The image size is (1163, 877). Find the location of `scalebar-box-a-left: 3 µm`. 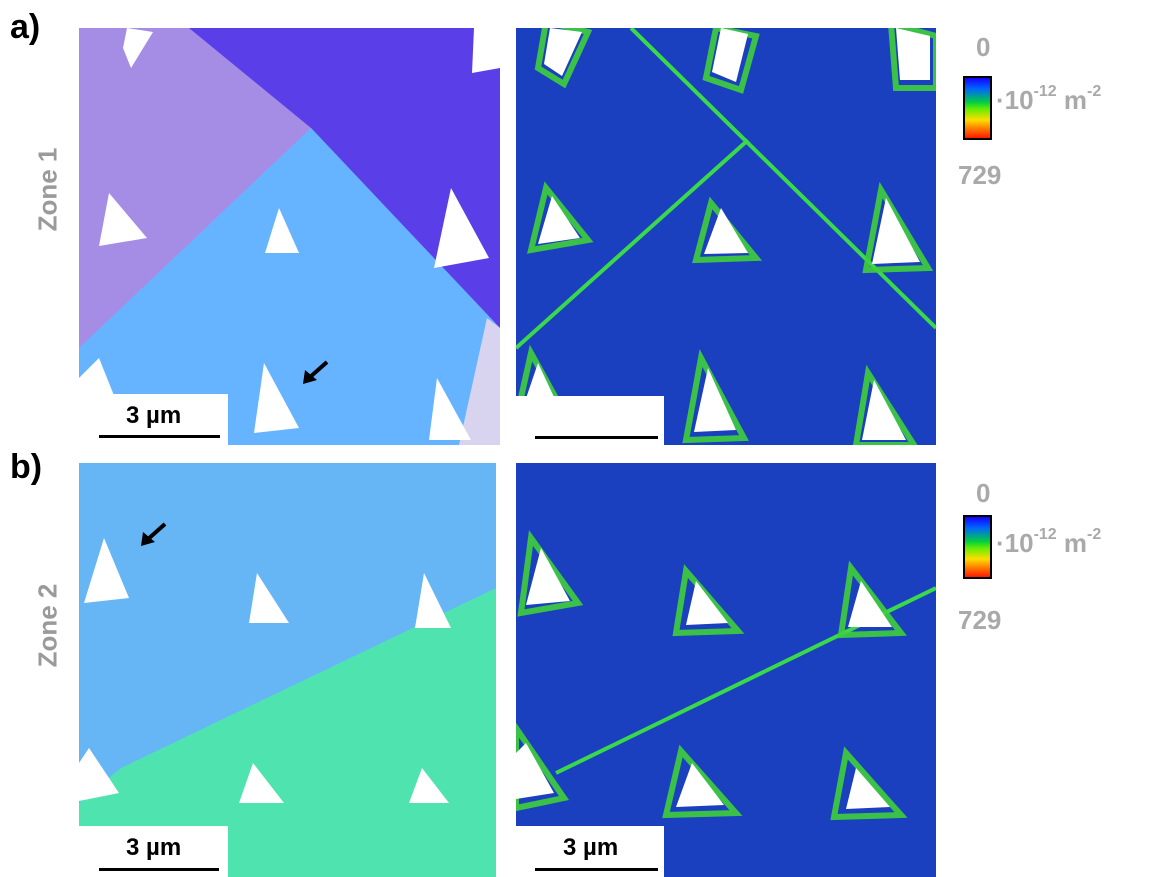

scalebar-box-a-left: 3 µm is located at coordinates (153, 419).